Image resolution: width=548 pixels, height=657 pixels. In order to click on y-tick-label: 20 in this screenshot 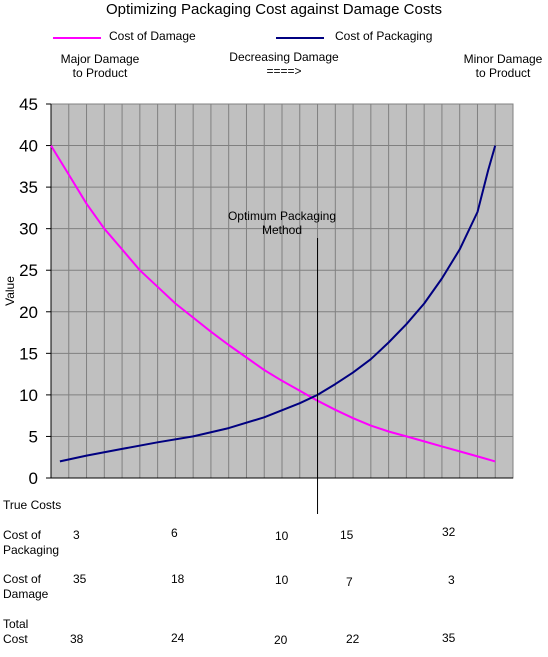, I will do `click(28, 312)`.